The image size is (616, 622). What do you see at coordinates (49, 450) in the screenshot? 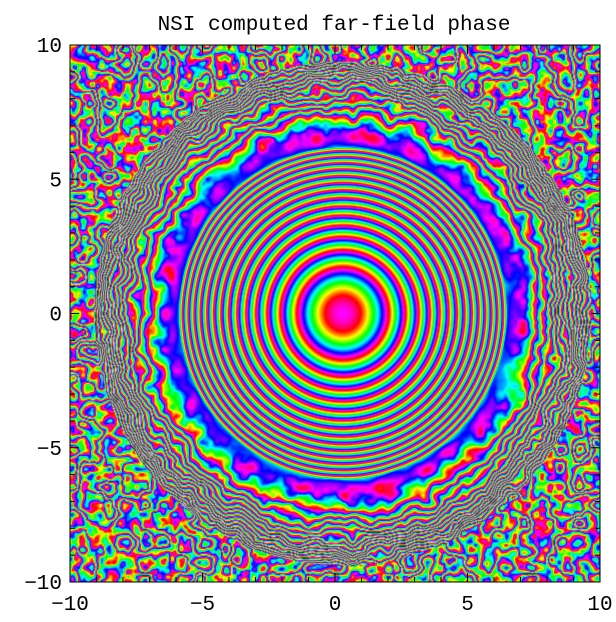
I see `y-tick-label: −5` at bounding box center [49, 450].